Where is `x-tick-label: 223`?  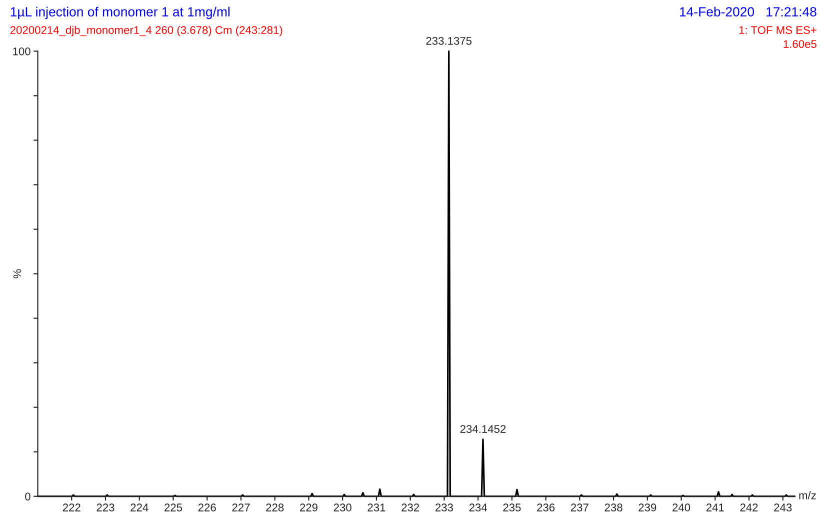 x-tick-label: 223 is located at coordinates (105, 508).